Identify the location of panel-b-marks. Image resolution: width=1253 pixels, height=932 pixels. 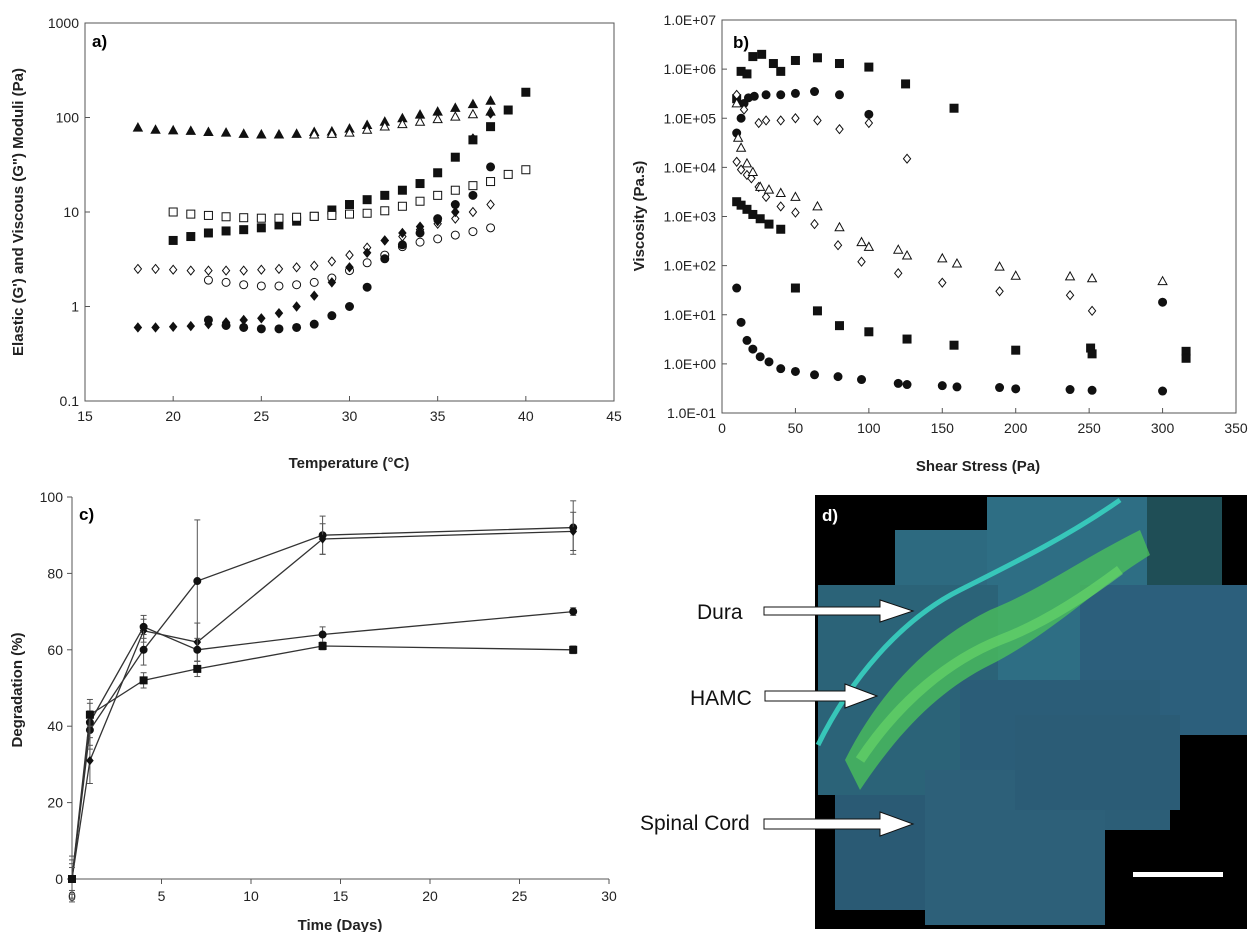
(961, 222).